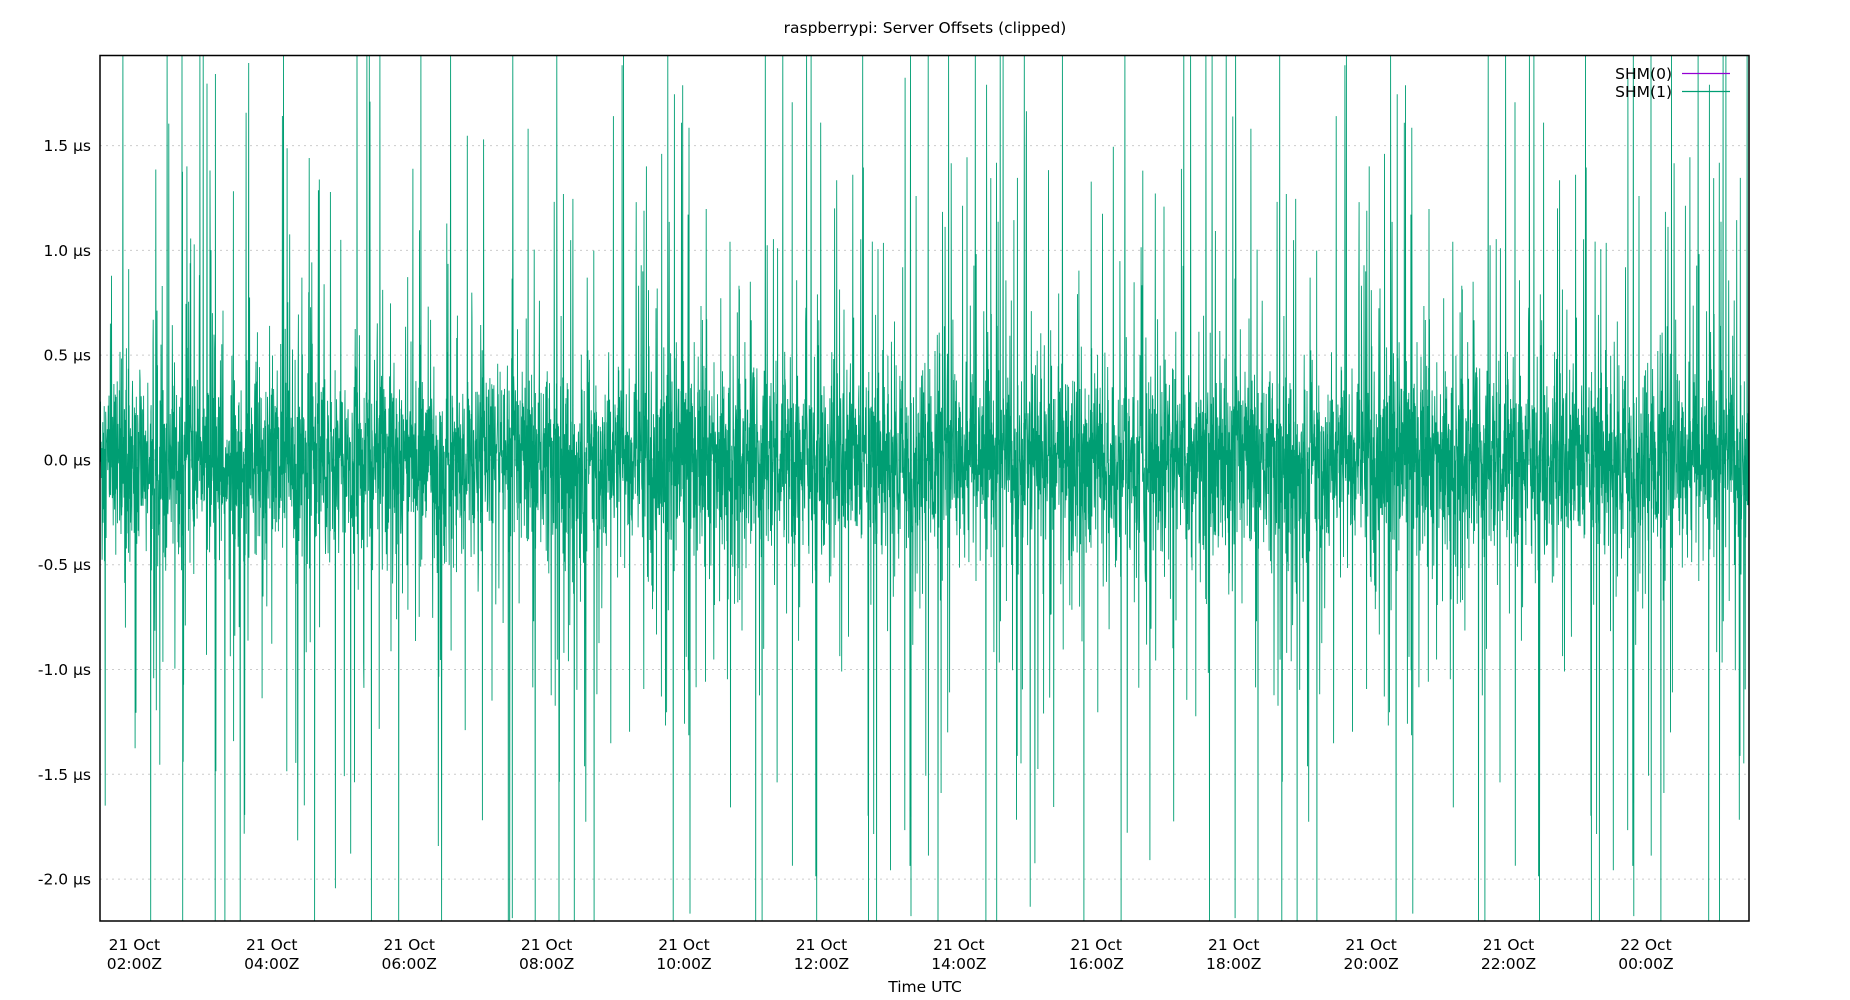 This screenshot has width=1850, height=1000. Describe the element at coordinates (1508, 964) in the screenshot. I see `x-tick-label-time: 22:00Z` at that location.